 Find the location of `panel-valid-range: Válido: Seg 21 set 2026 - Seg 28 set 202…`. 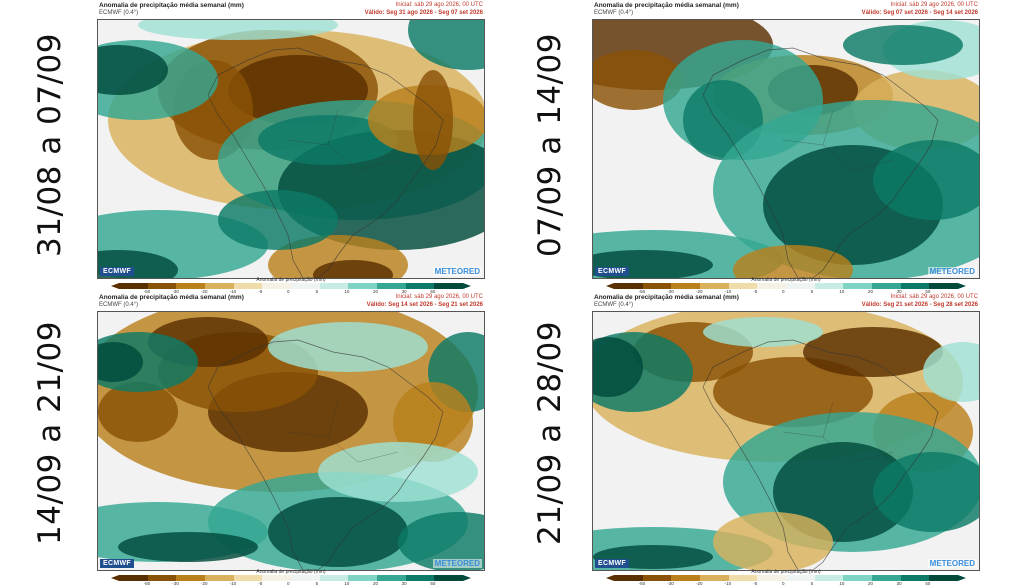

panel-valid-range: Válido: Seg 21 set 2026 - Seg 28 set 202… is located at coordinates (919, 305).